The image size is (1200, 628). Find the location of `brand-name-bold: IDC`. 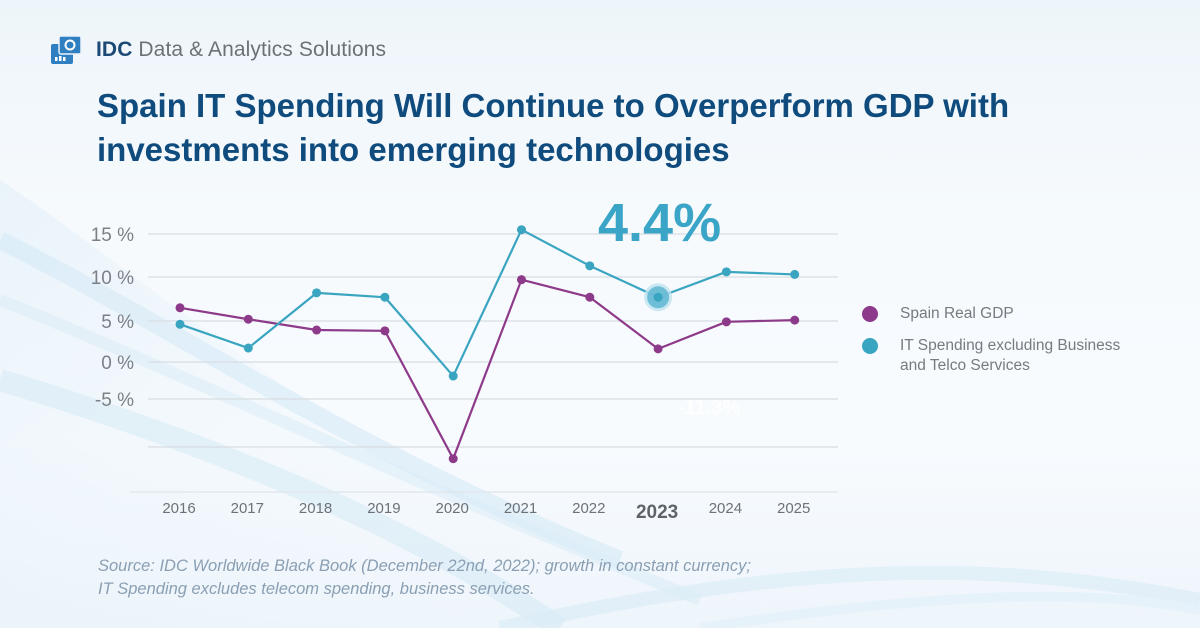

brand-name-bold: IDC is located at coordinates (114, 49).